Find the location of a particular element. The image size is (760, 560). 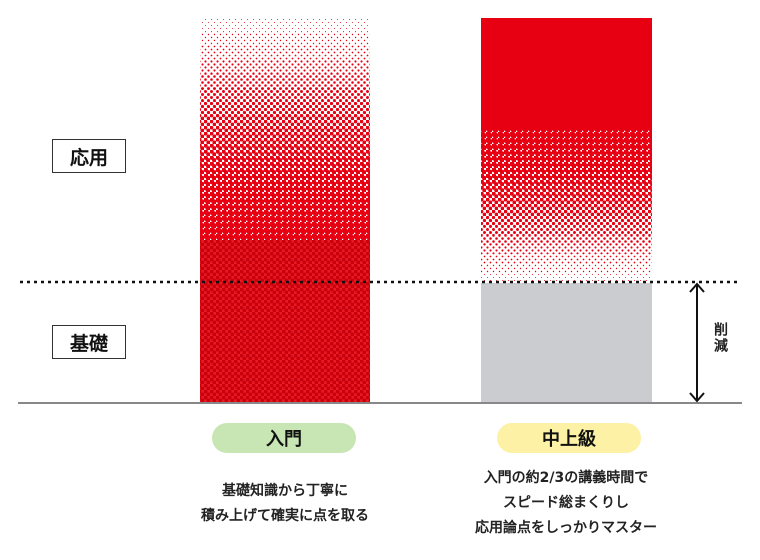

description-line: 積み上げて確実に点を取る is located at coordinates (285, 516).